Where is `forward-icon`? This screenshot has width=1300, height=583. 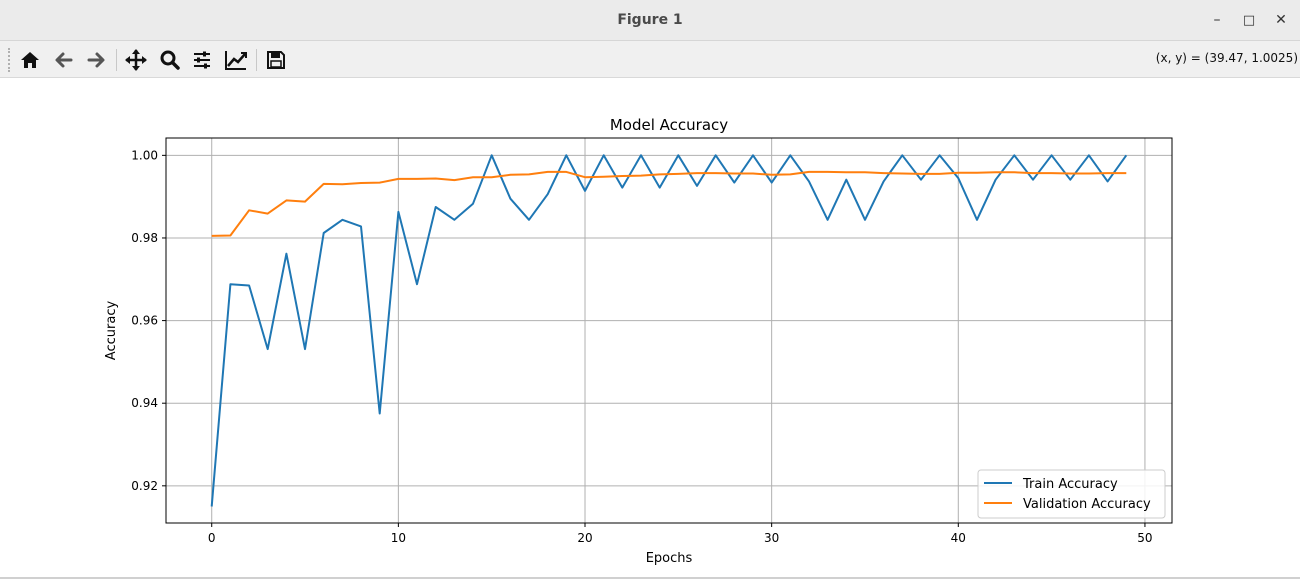 forward-icon is located at coordinates (96, 60).